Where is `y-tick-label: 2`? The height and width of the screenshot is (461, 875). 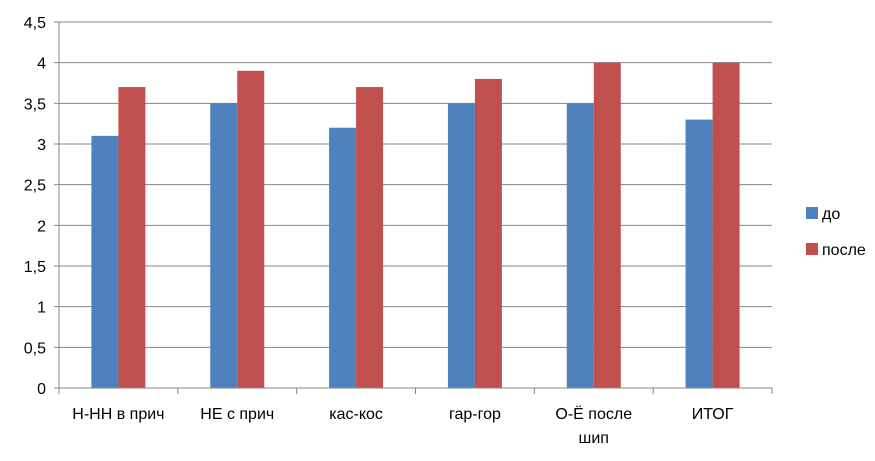 y-tick-label: 2 is located at coordinates (41, 226).